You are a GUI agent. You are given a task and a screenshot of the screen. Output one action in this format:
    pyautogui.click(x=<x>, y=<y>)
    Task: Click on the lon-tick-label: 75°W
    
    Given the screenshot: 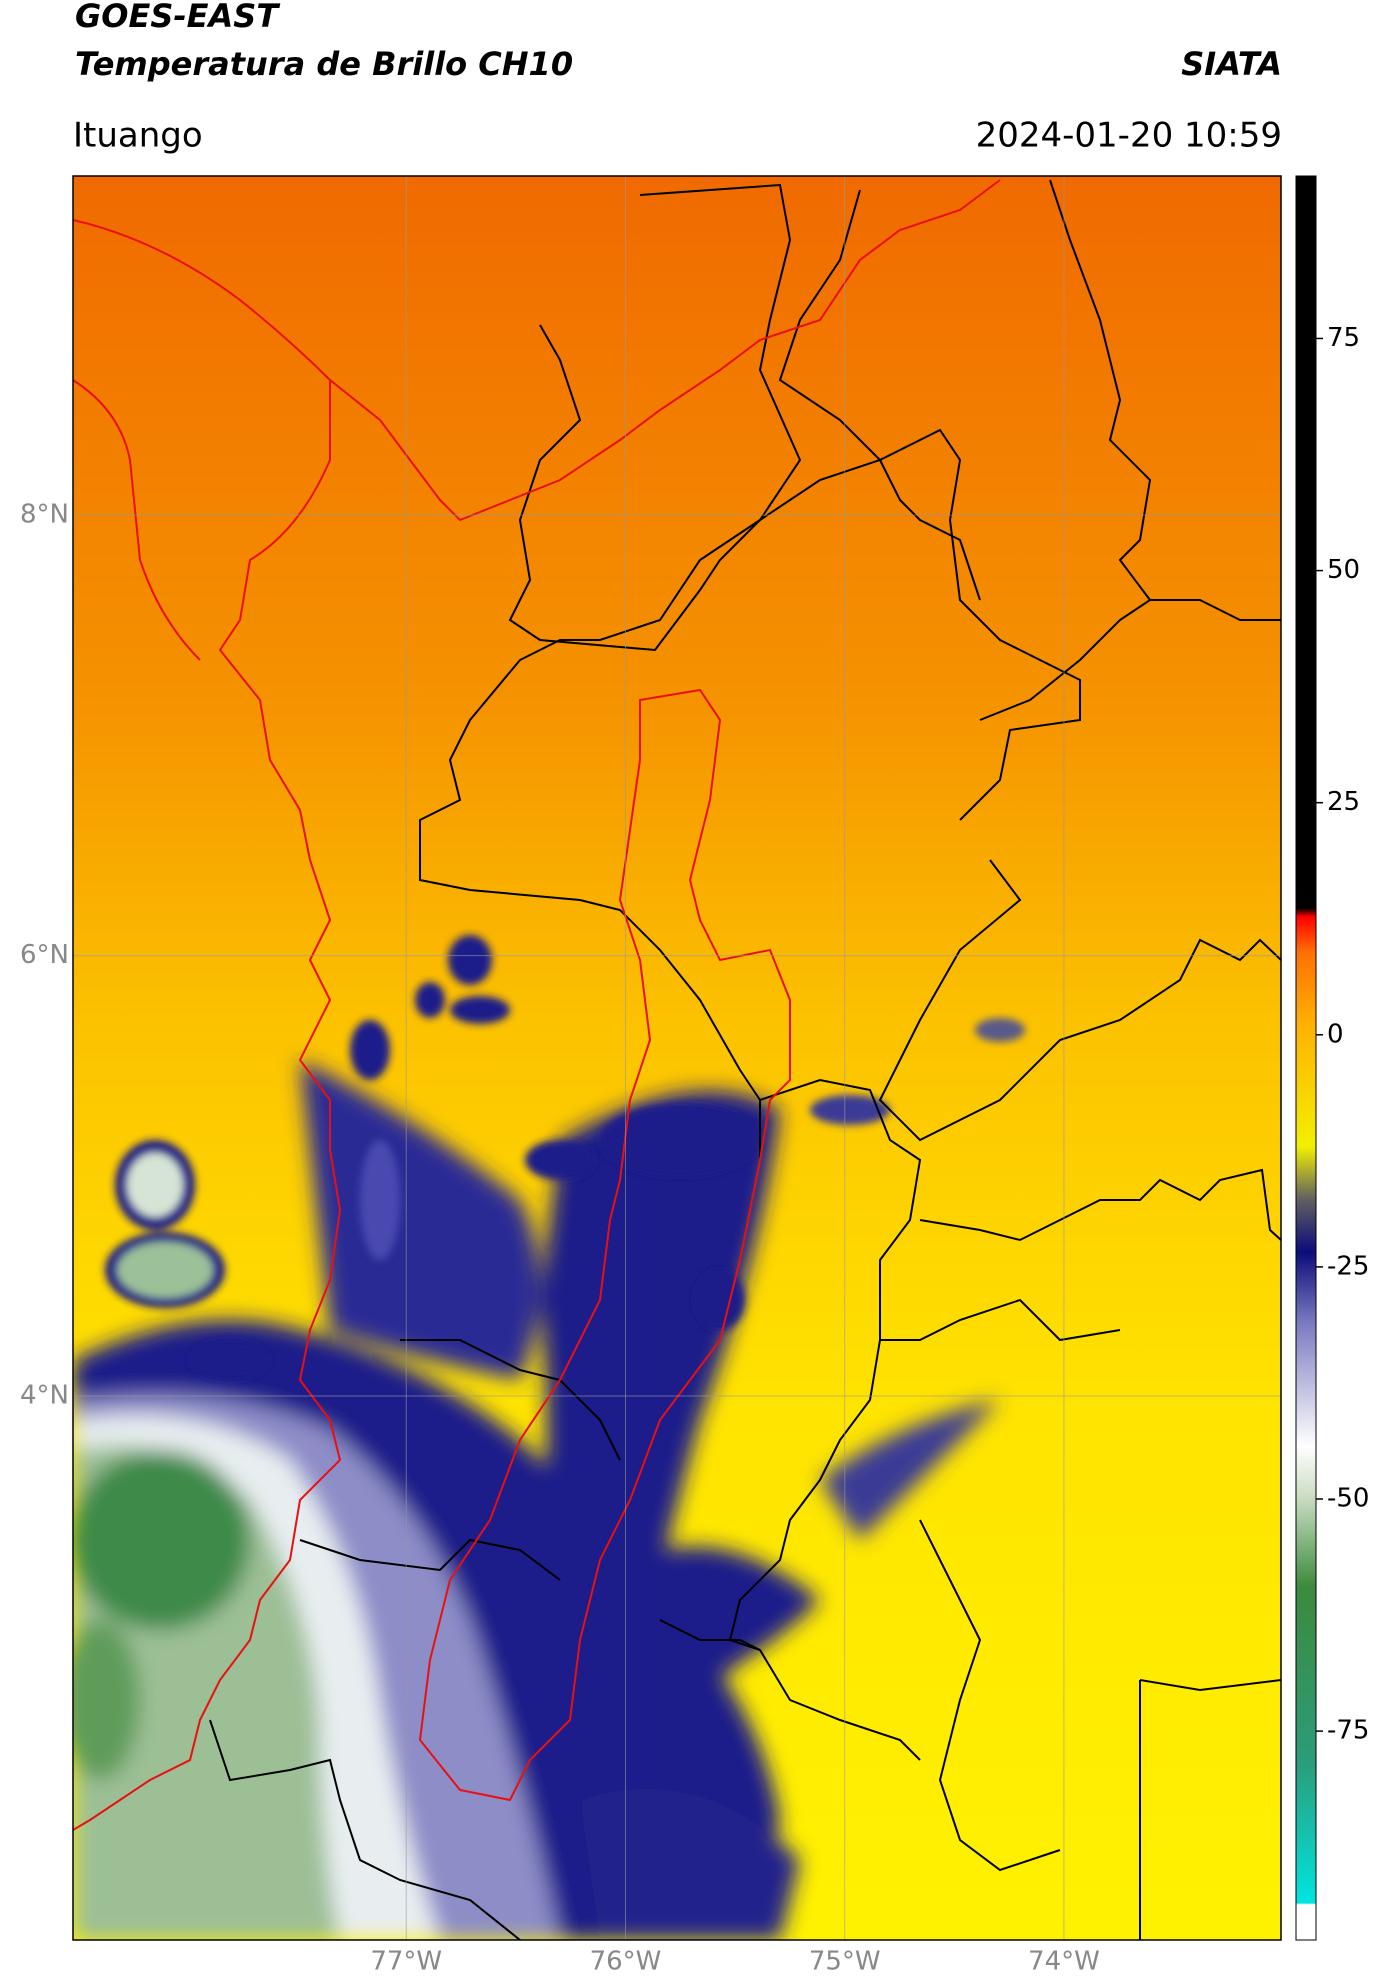 What is the action you would take?
    pyautogui.click(x=845, y=1962)
    